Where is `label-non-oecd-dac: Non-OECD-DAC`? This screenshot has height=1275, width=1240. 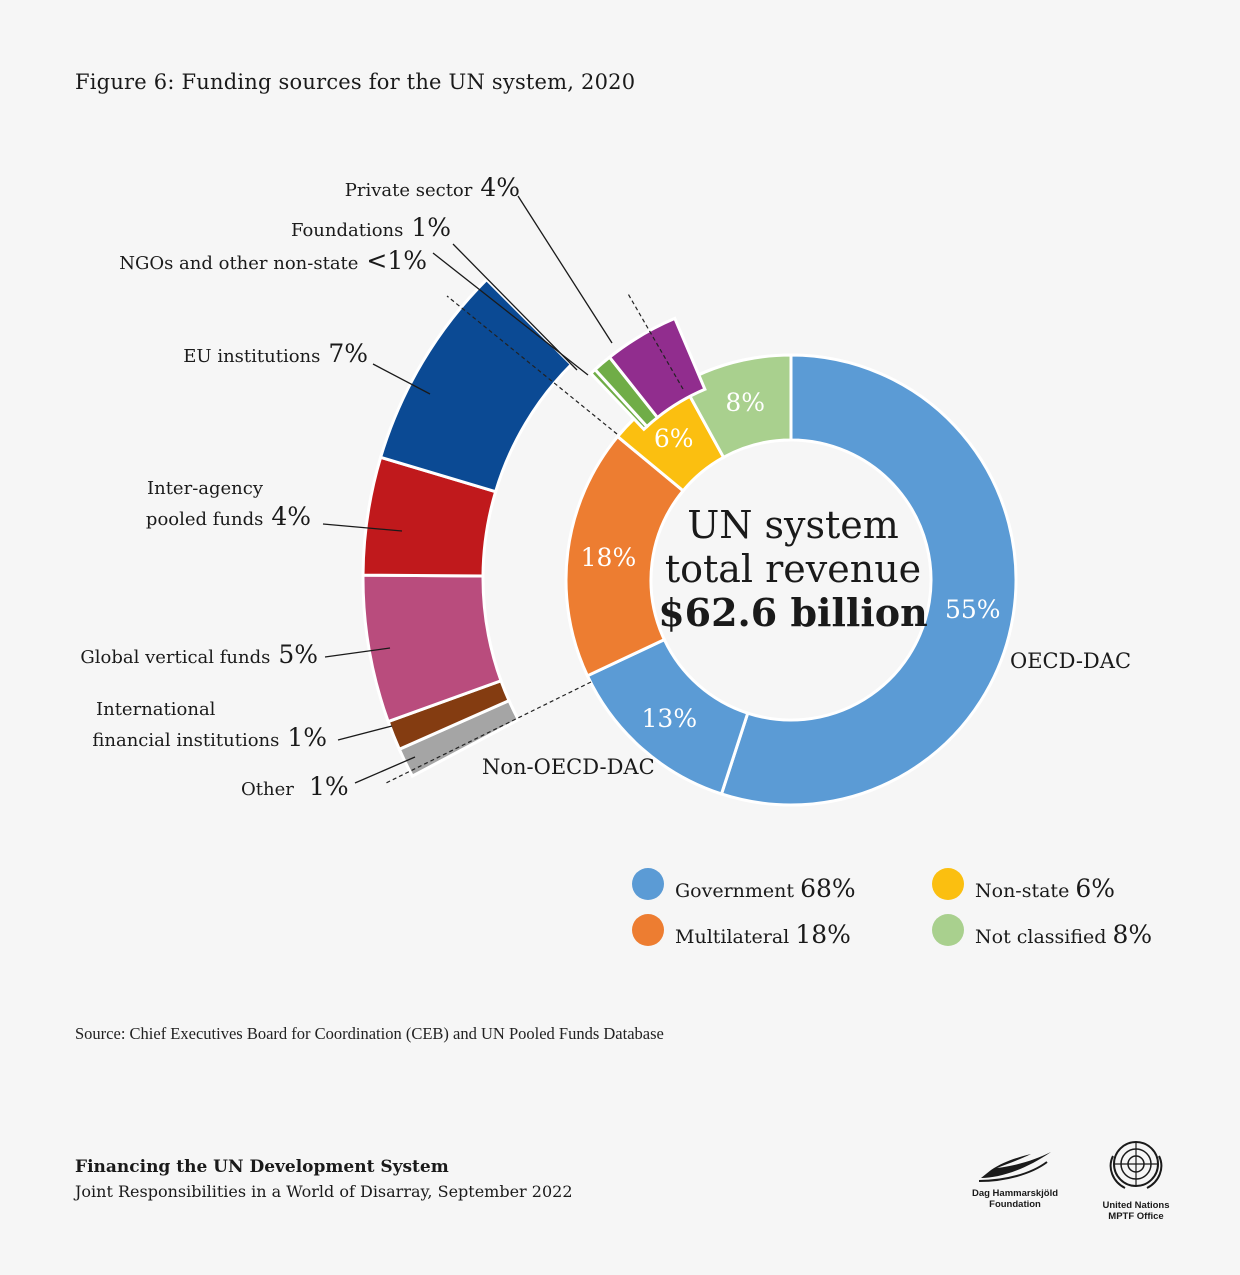 label-non-oecd-dac: Non-OECD-DAC is located at coordinates (568, 767).